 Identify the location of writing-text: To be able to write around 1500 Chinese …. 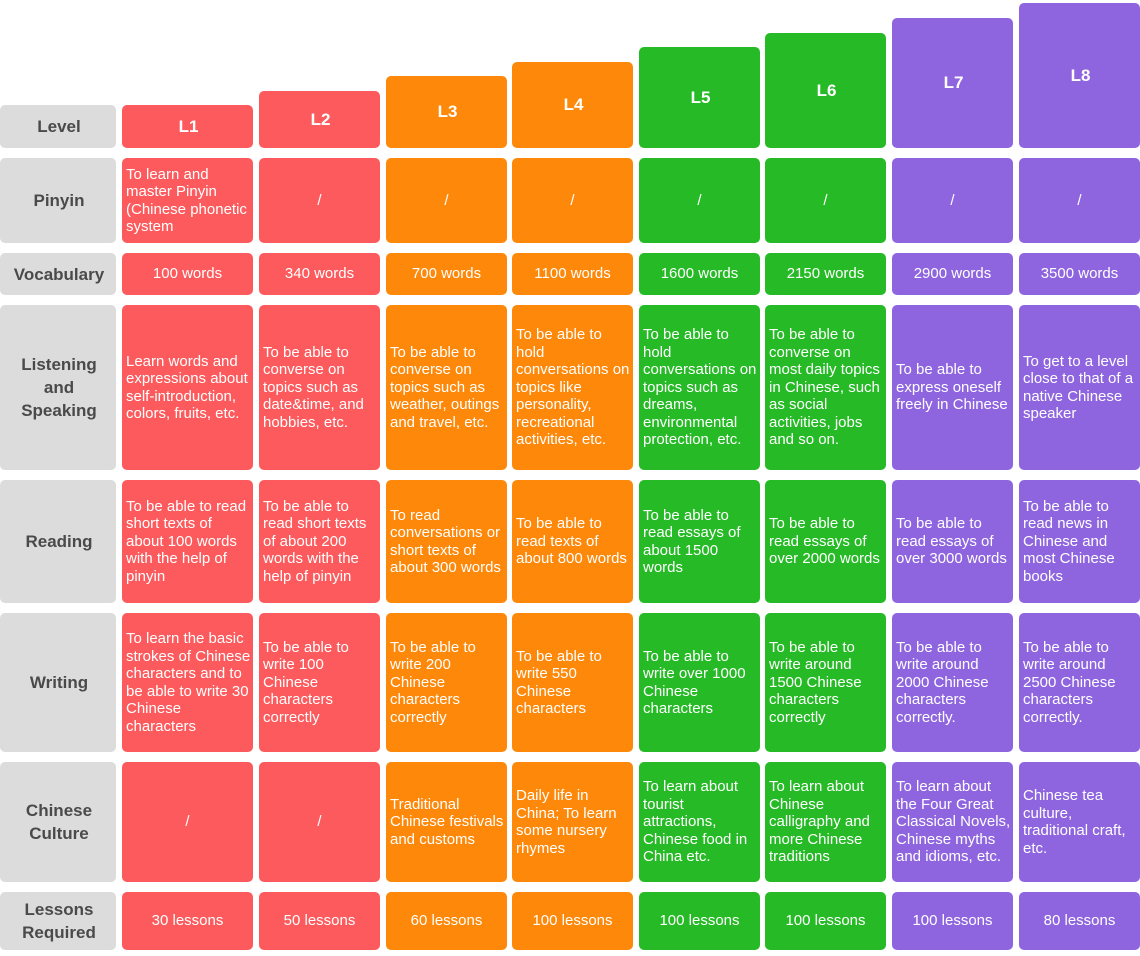
(815, 682).